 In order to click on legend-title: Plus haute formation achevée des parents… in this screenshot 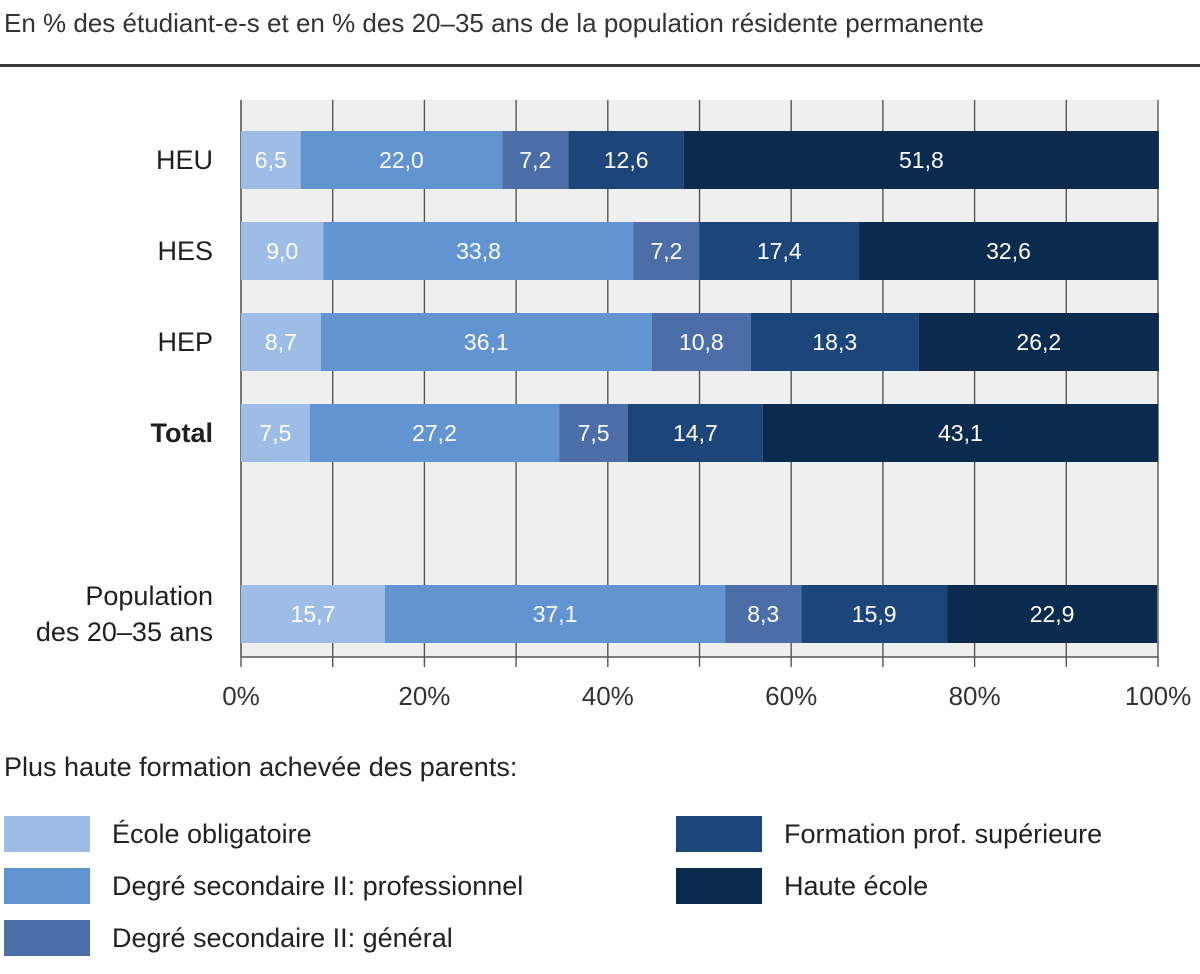, I will do `click(261, 767)`.